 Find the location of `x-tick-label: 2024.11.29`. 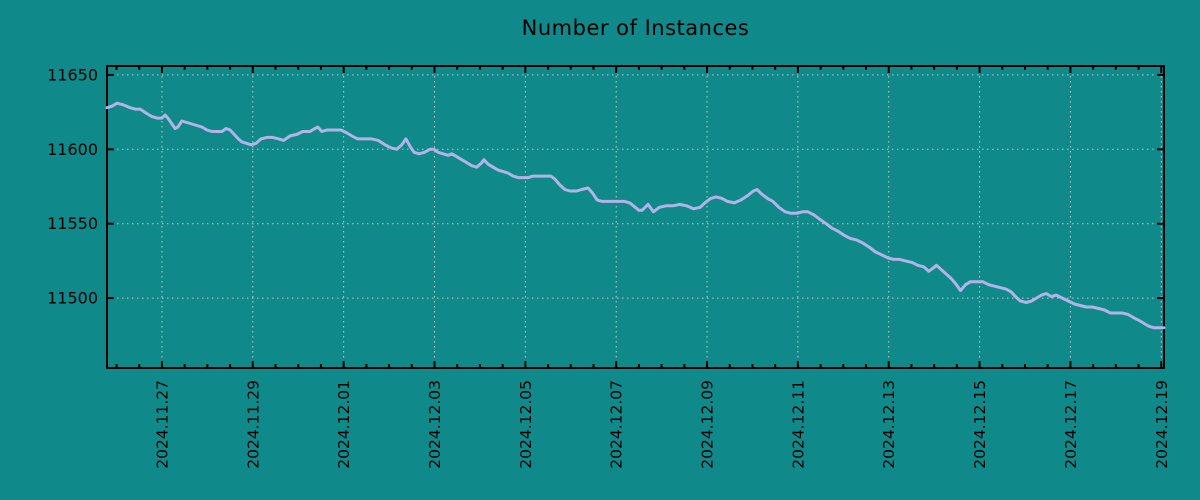

x-tick-label: 2024.11.29 is located at coordinates (253, 424).